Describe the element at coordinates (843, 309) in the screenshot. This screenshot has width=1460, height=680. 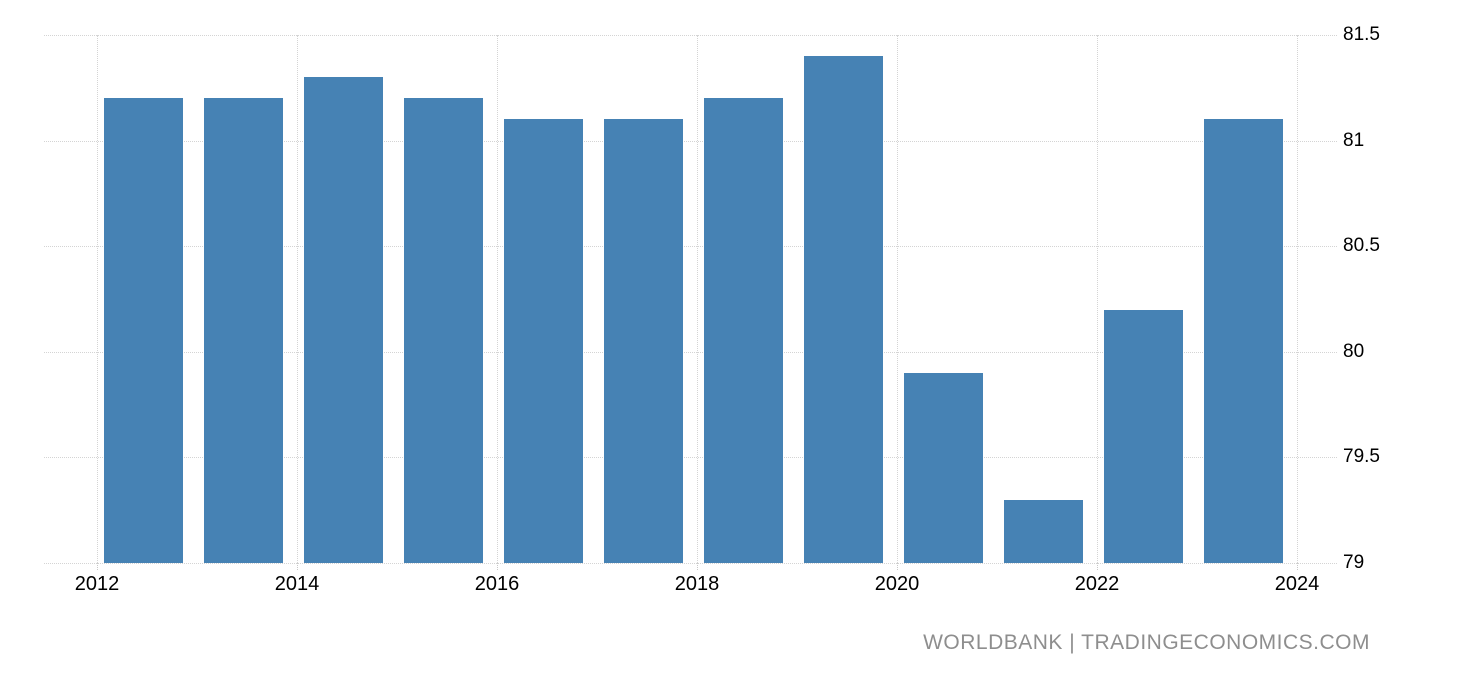
I see `bar-2019` at that location.